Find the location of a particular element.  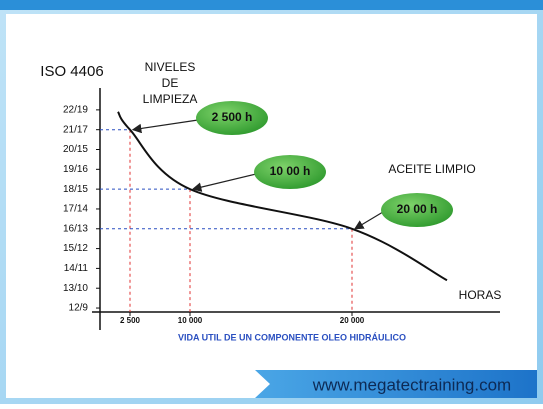

y-tick-label: 22/19 is located at coordinates (75, 110).